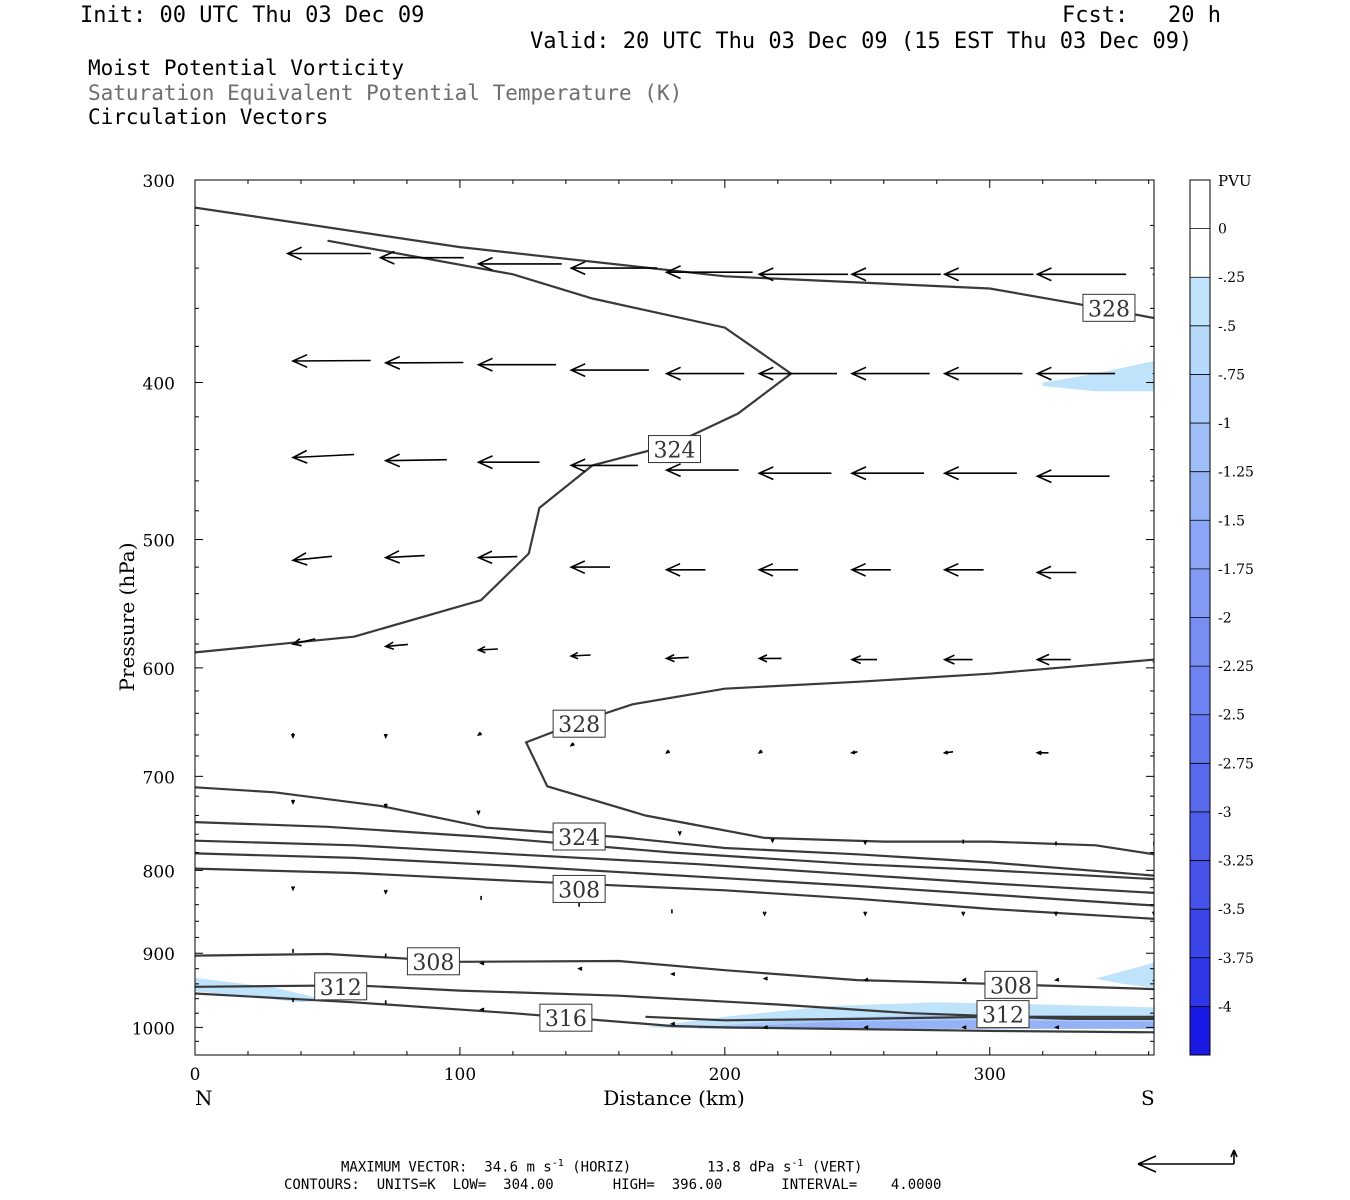 This screenshot has width=1350, height=1200. Describe the element at coordinates (1236, 862) in the screenshot. I see `colorbar-label-13: -3.25` at that location.